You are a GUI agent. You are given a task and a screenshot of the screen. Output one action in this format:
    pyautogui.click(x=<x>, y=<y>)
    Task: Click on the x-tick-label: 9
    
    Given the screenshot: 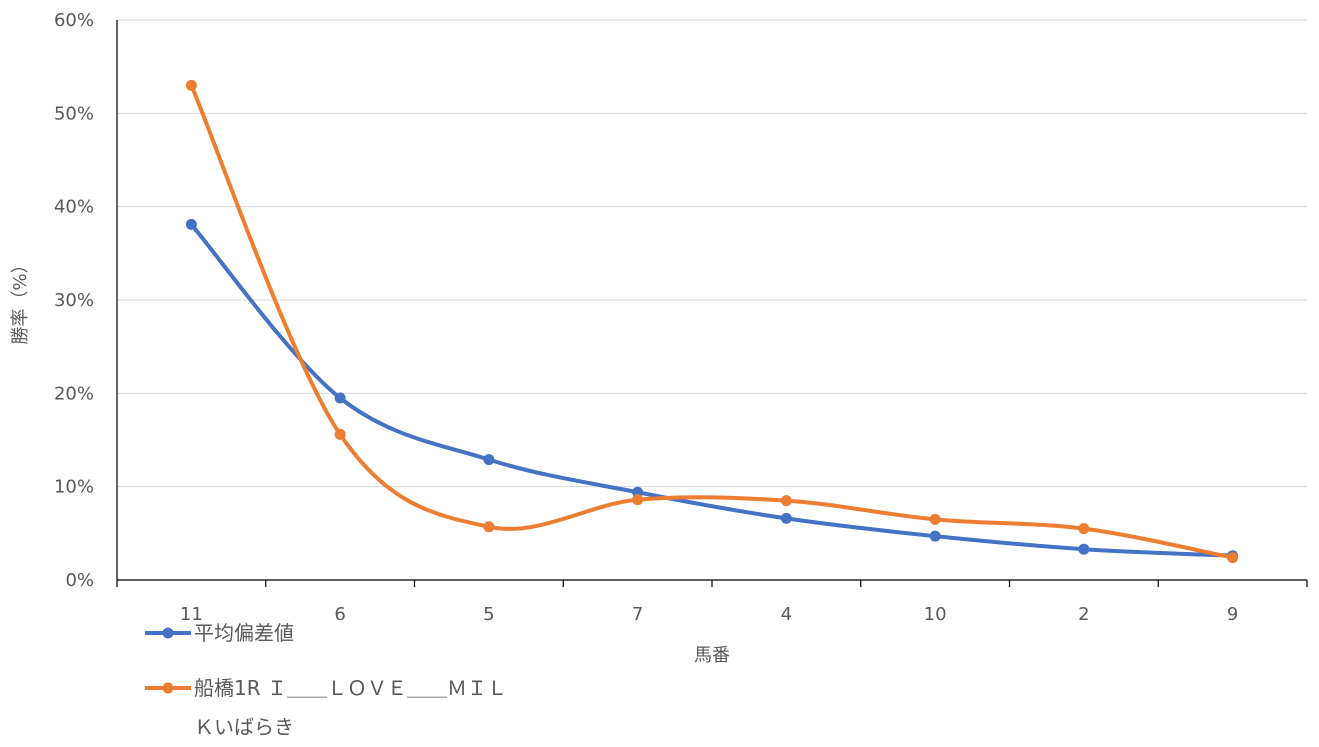 What is the action you would take?
    pyautogui.click(x=1232, y=614)
    